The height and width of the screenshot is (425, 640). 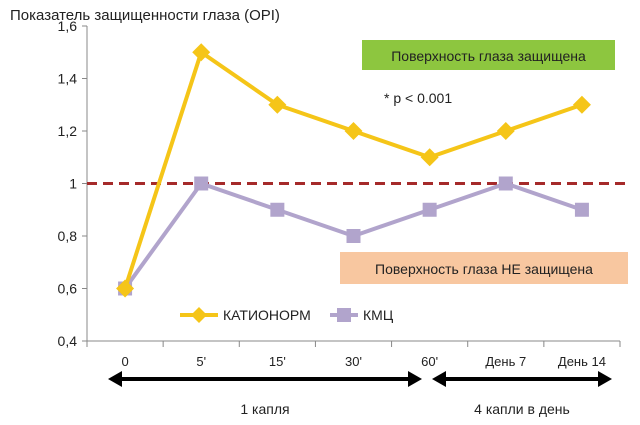 I want to click on y-tick-label: 1,4, so click(x=68, y=79).